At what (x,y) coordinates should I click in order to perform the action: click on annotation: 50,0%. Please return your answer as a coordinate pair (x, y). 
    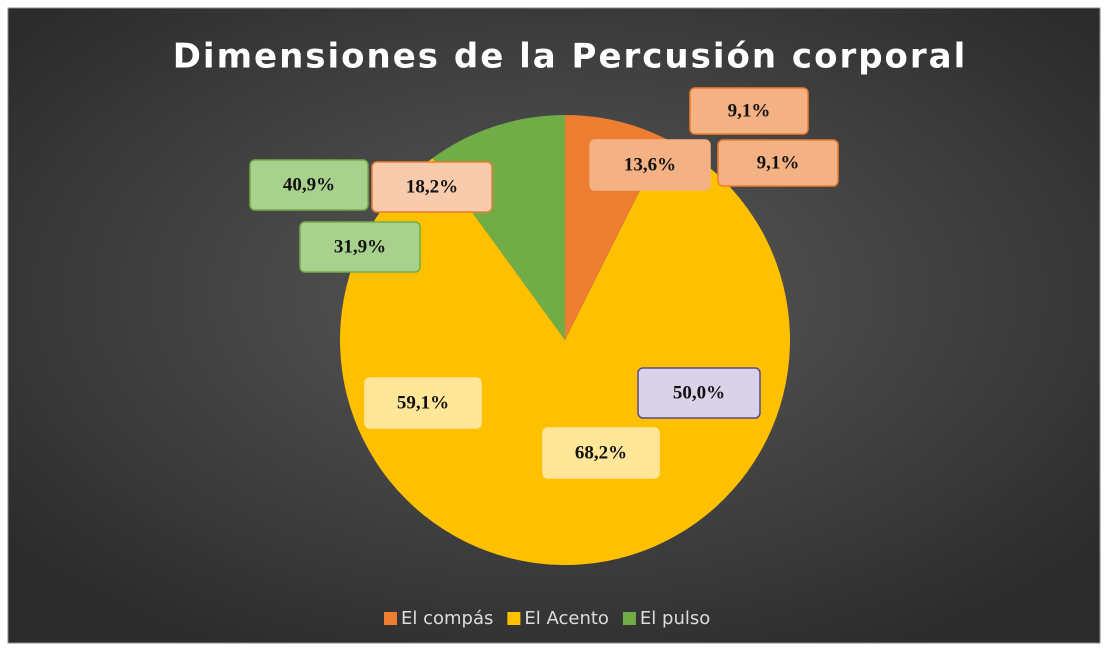
    Looking at the image, I should click on (699, 392).